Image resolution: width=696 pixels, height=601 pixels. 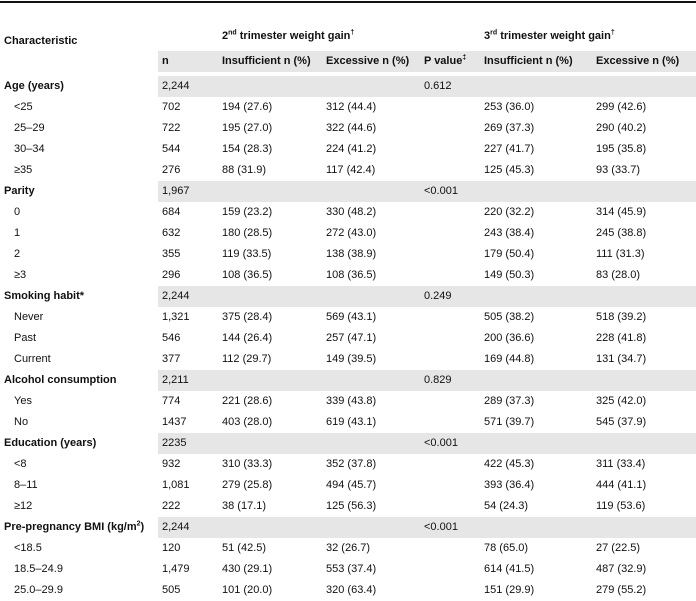 I want to click on row-label: No, so click(x=21, y=422).